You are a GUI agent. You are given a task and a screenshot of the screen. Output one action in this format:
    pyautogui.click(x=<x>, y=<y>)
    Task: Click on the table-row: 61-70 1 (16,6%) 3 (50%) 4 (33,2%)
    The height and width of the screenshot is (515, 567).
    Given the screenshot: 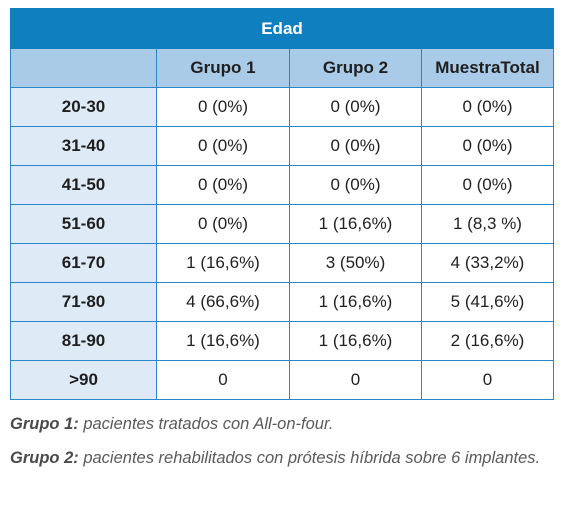 What is the action you would take?
    pyautogui.click(x=282, y=263)
    